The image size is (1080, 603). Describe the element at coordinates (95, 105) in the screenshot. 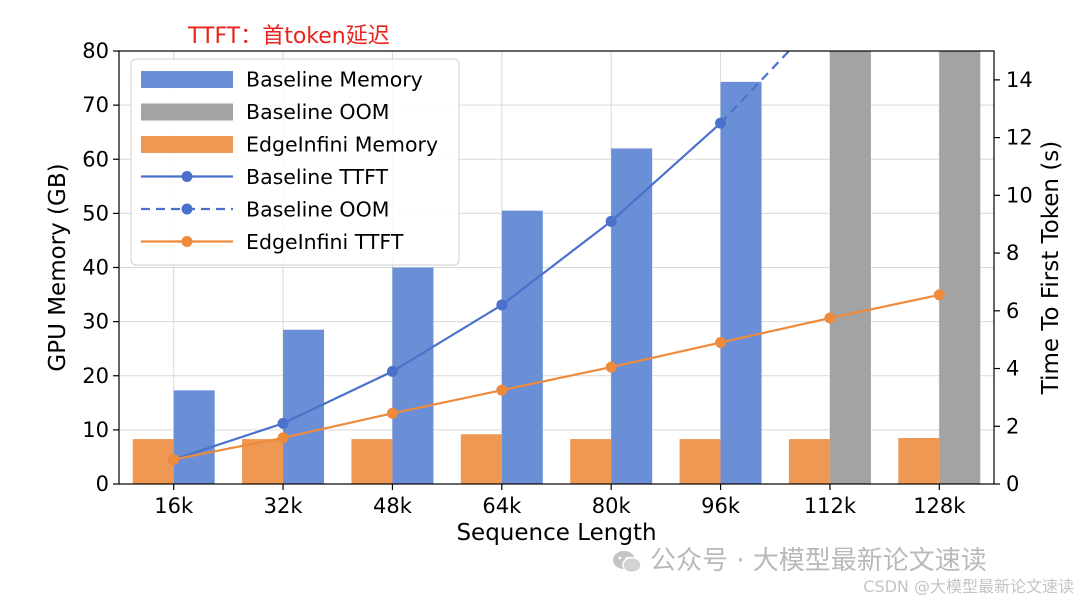

I see `left-tick-label: 70` at that location.